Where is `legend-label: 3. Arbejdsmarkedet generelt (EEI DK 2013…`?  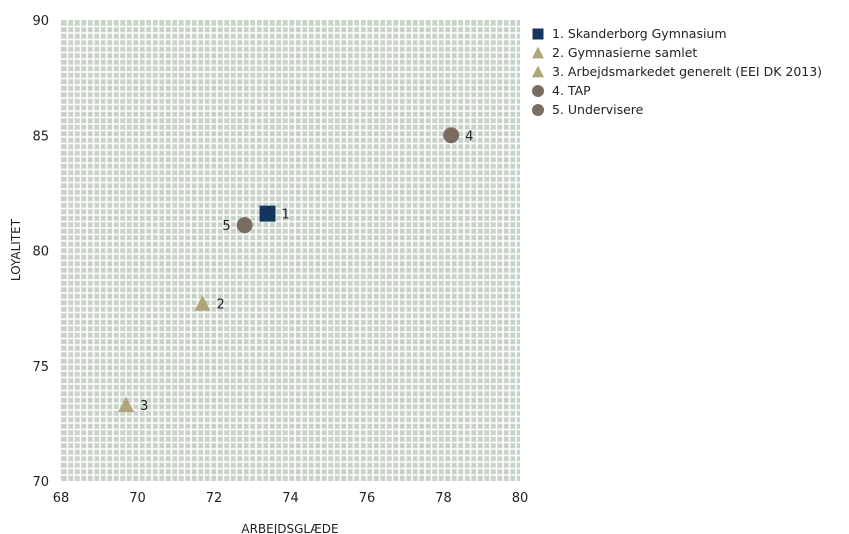
legend-label: 3. Arbejdsmarkedet generelt (EEI DK 2013… is located at coordinates (687, 71).